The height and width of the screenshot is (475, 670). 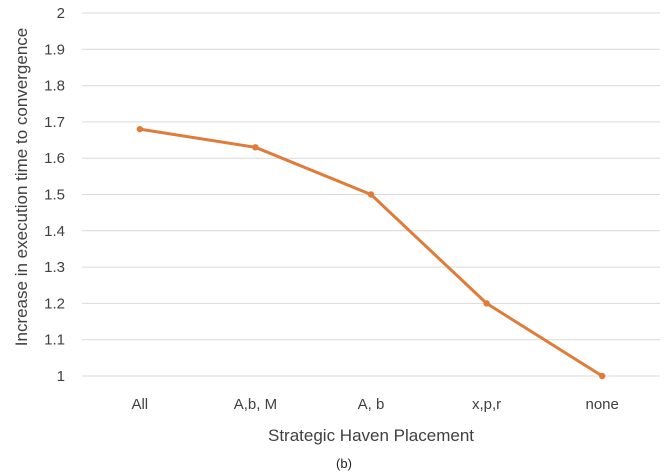 I want to click on x-tick-label: All, so click(x=139, y=404).